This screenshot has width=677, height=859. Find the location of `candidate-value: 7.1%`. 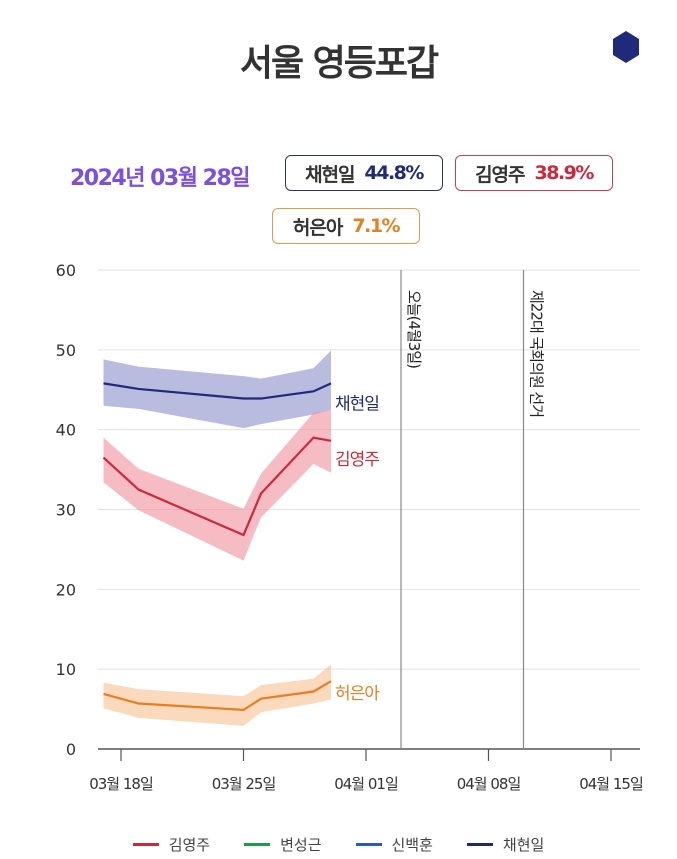

candidate-value: 7.1% is located at coordinates (376, 226).